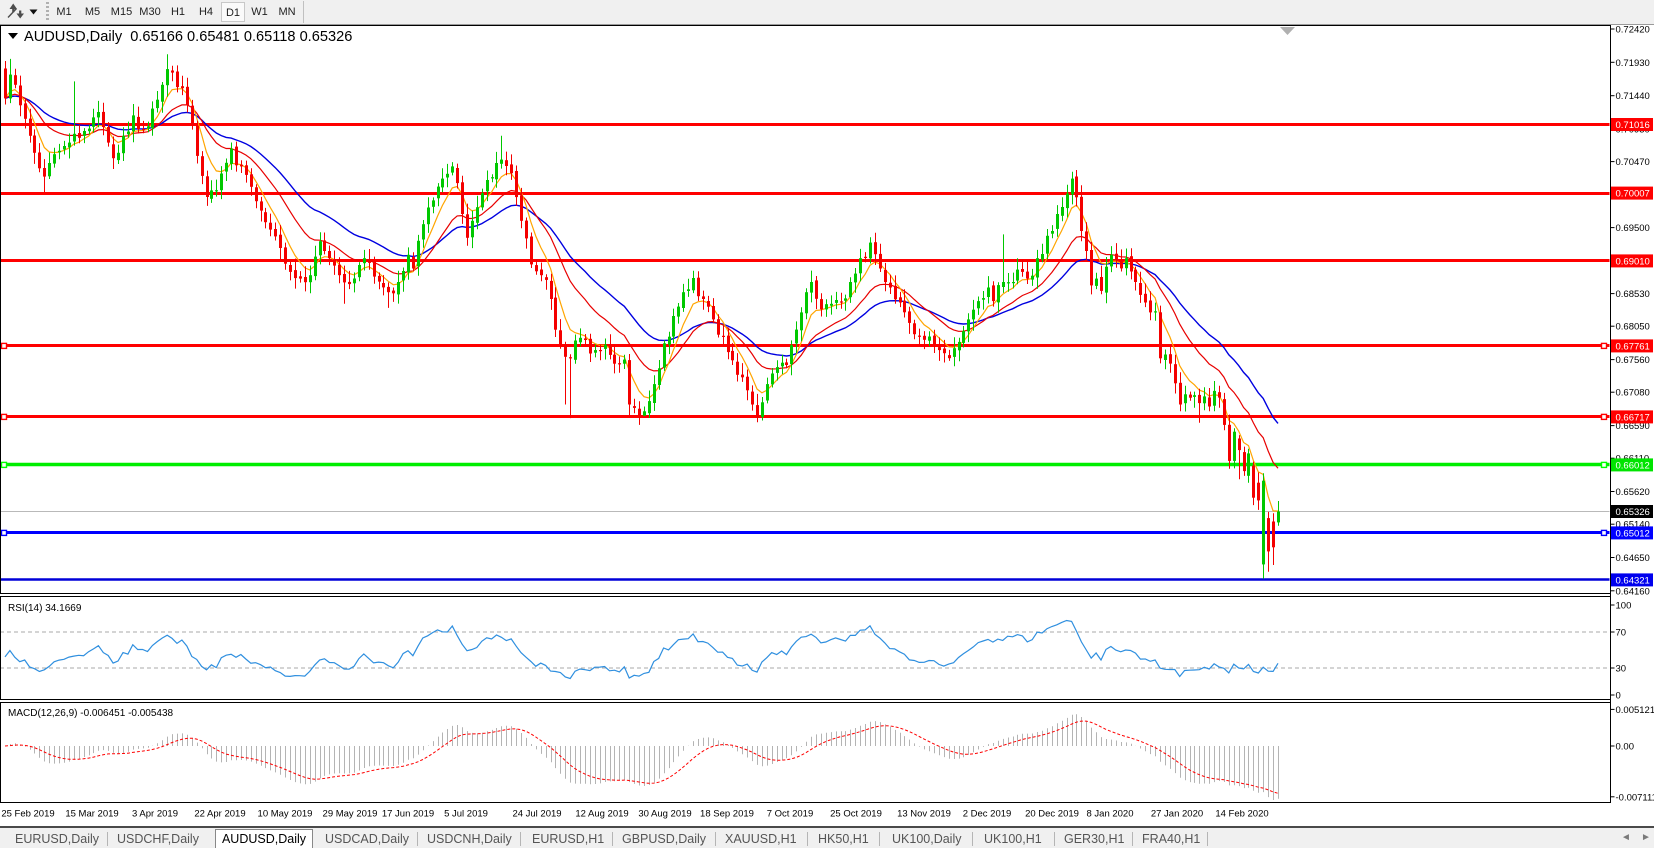 The height and width of the screenshot is (848, 1654). I want to click on svg-text: 12 Aug 2019, so click(601, 814).